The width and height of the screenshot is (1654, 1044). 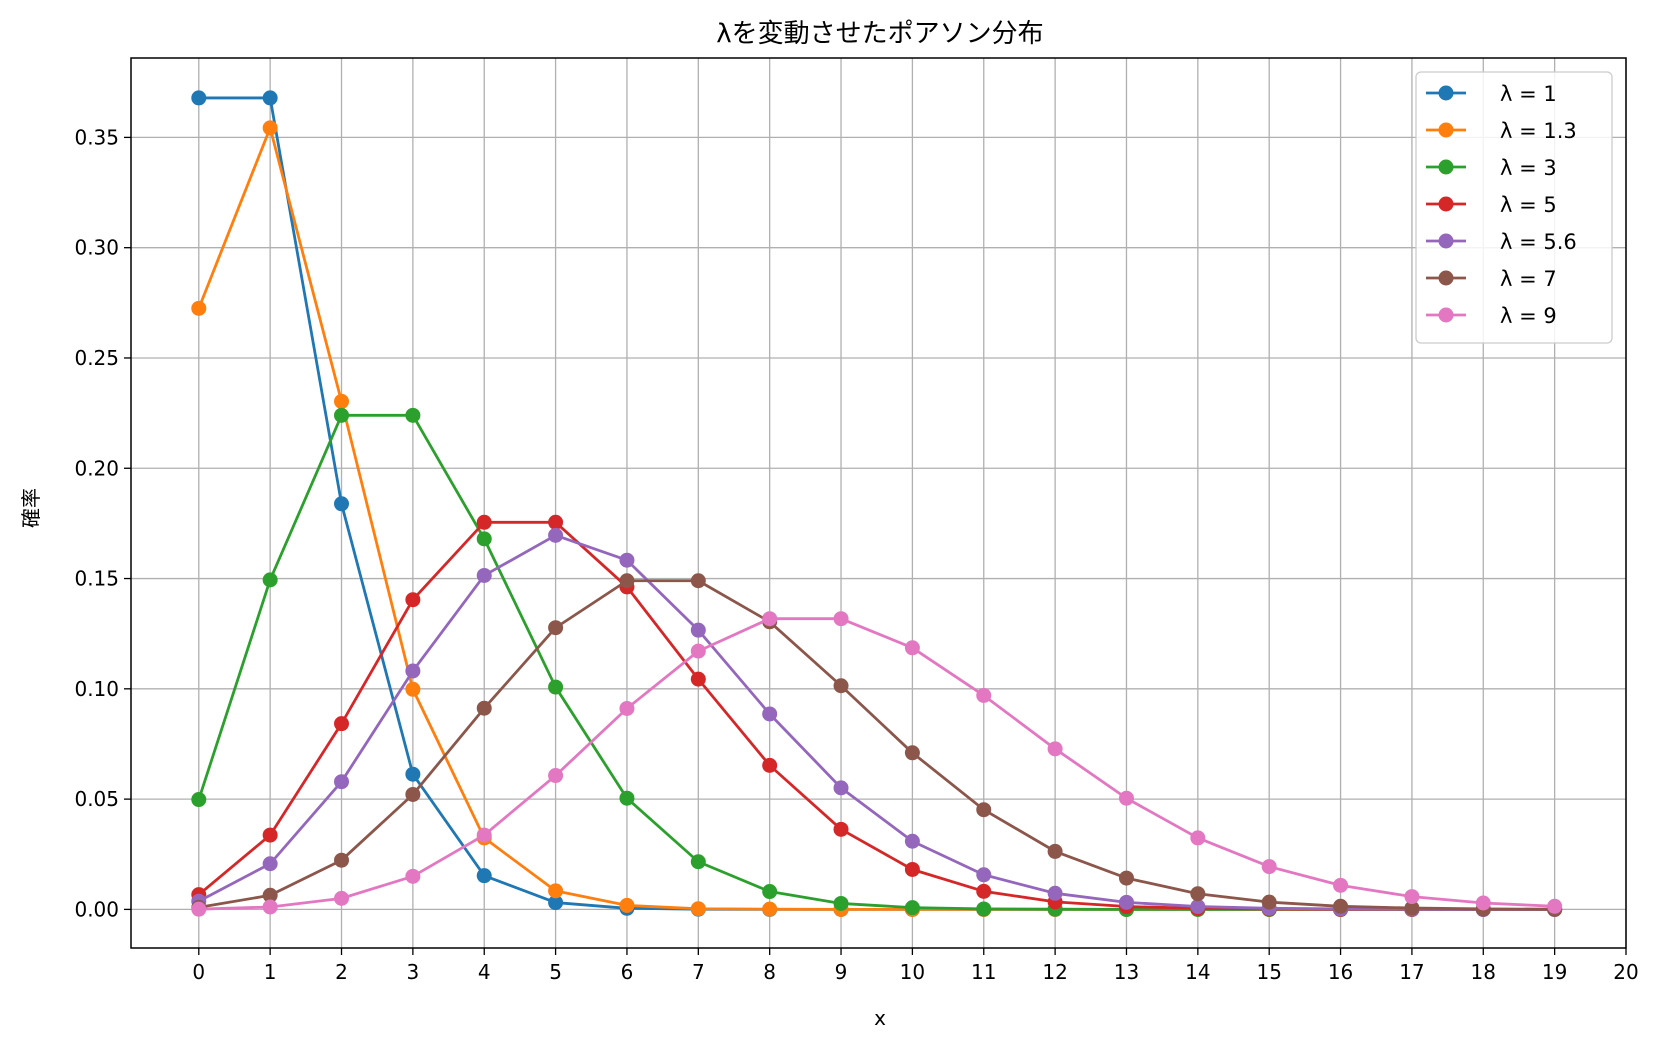 I want to click on x-tick-label: 14, so click(x=1197, y=972).